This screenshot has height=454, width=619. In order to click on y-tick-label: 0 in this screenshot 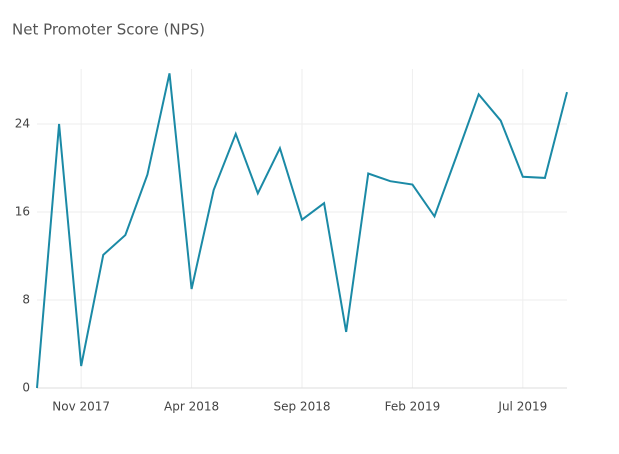, I will do `click(26, 388)`.